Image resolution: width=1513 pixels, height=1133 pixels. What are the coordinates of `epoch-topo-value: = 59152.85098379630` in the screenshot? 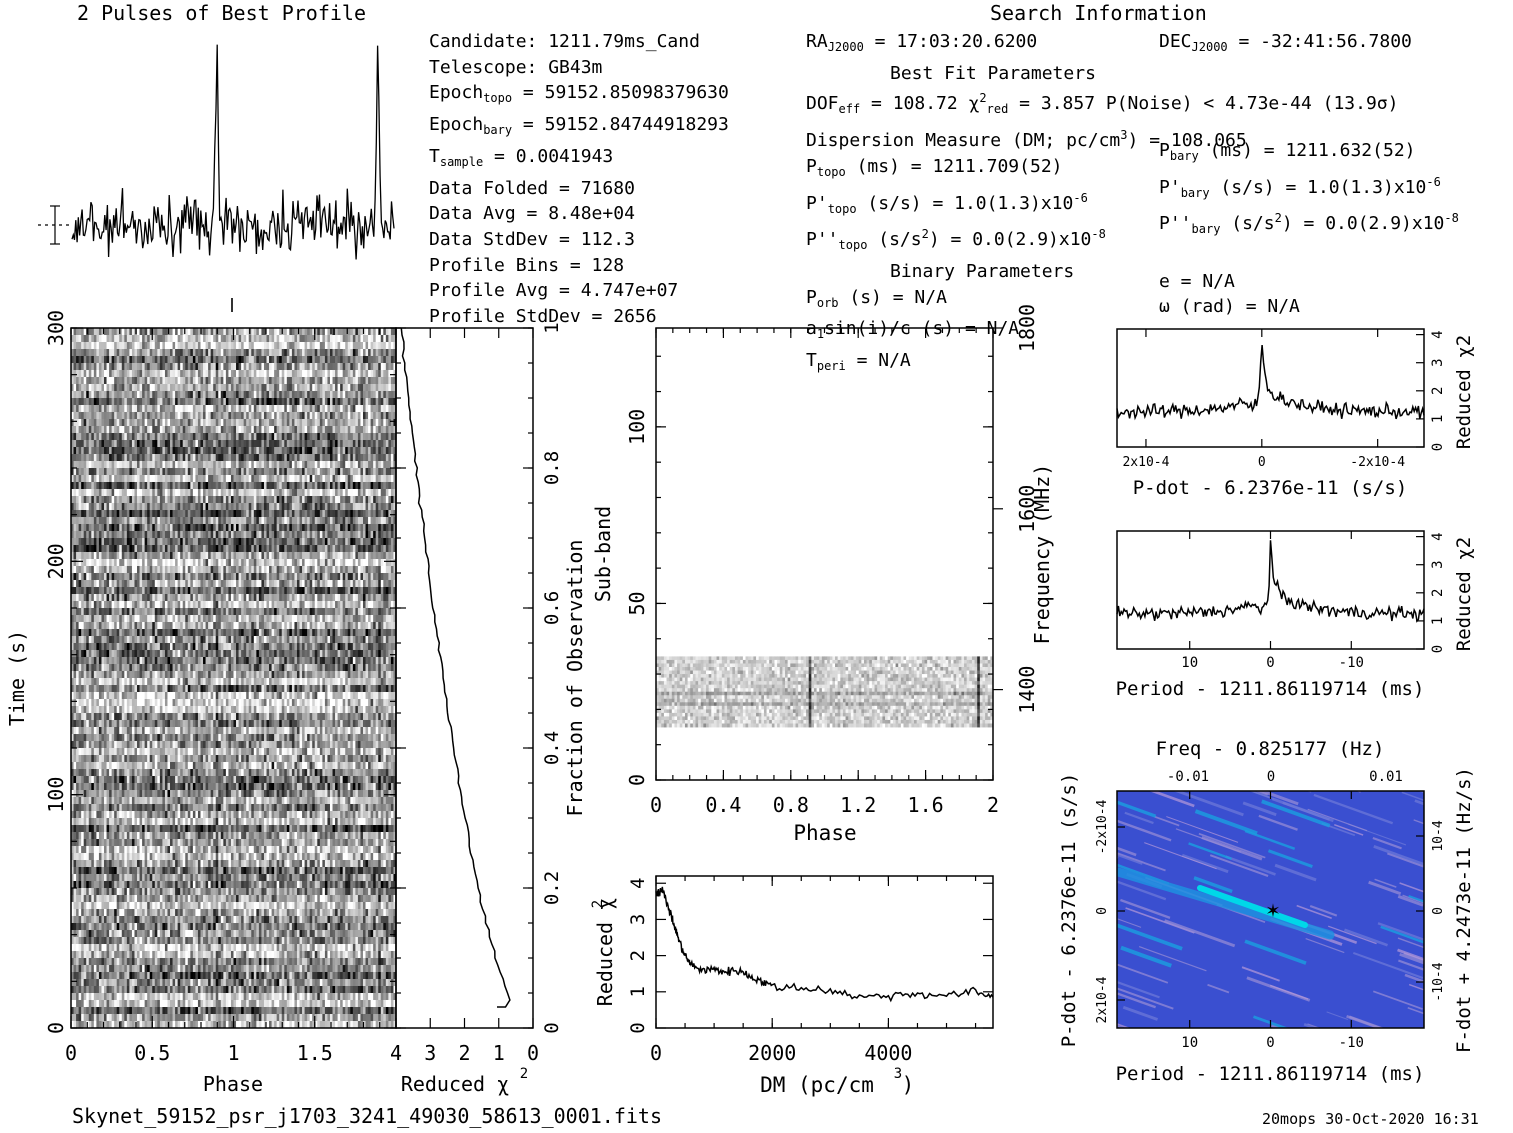 It's located at (620, 93).